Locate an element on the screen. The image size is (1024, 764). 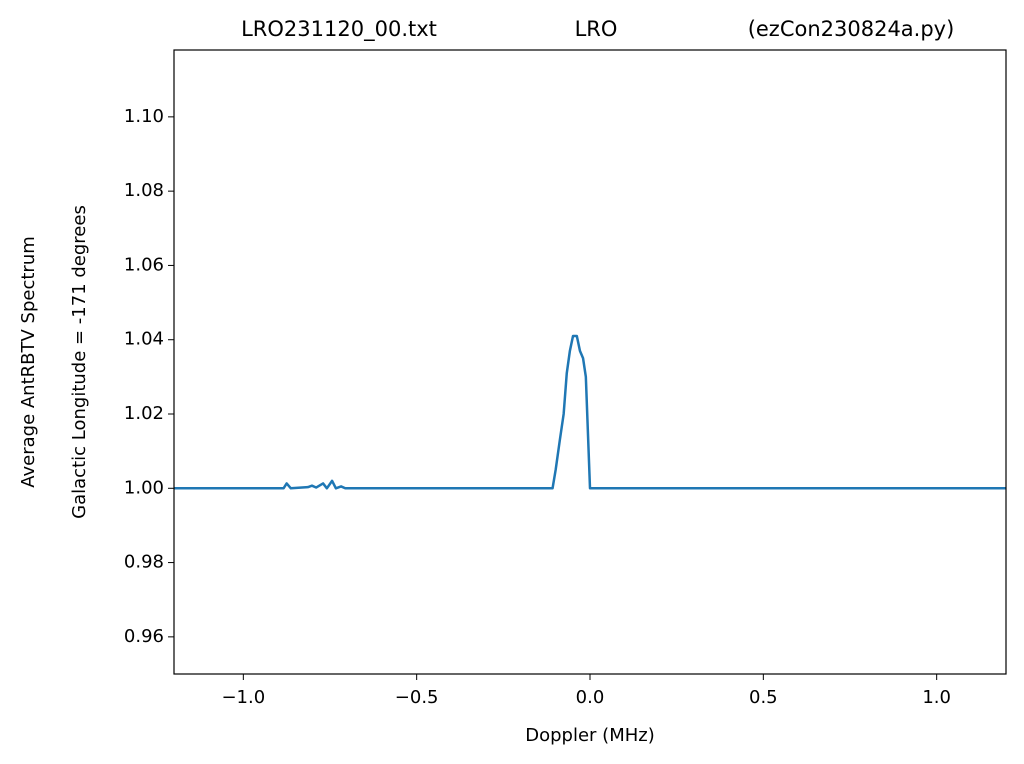
y-tick-label: 1.06 is located at coordinates (144, 264).